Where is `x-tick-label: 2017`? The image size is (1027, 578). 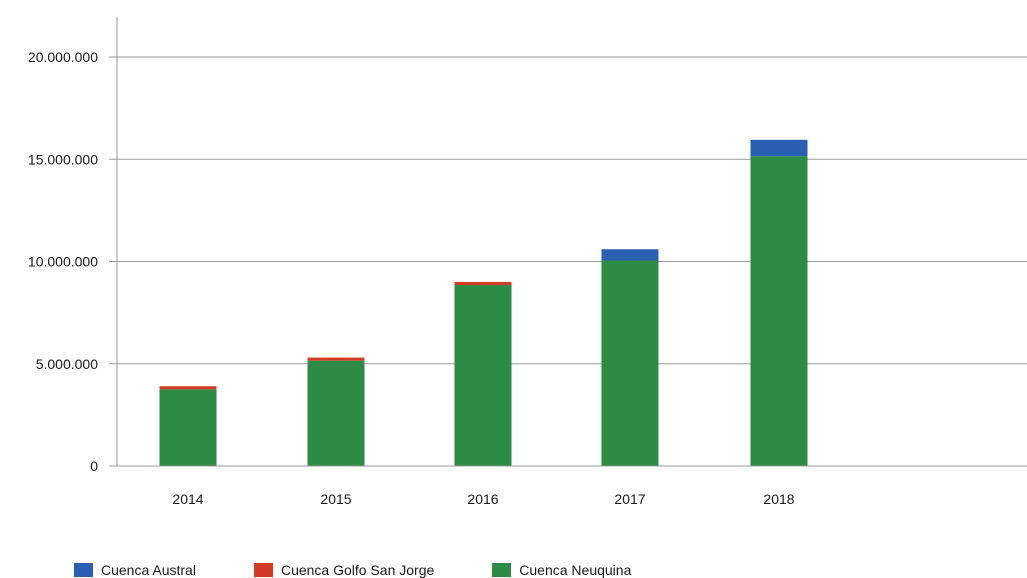
x-tick-label: 2017 is located at coordinates (629, 499).